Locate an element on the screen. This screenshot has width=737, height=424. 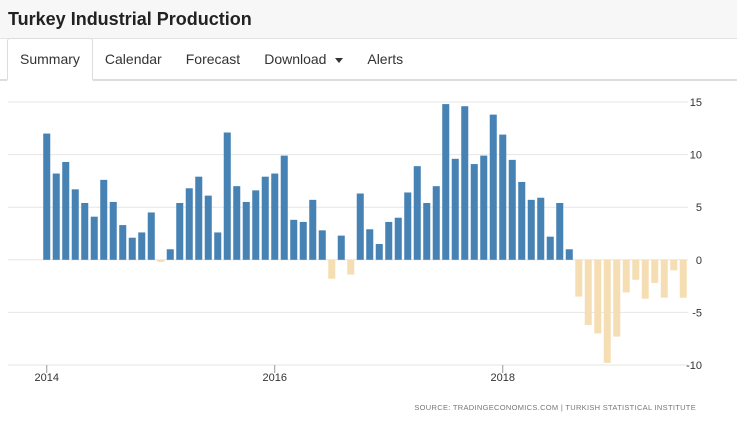
tab-summary: Summary is located at coordinates (50, 59).